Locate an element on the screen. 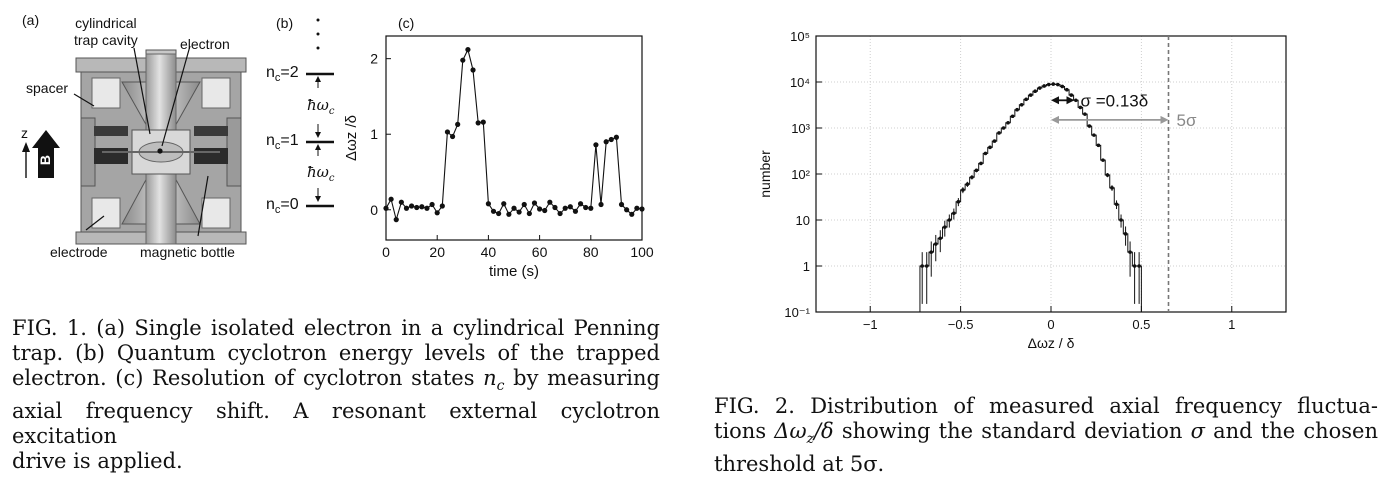 Image resolution: width=1384 pixels, height=477 pixels. z-axis-label: z is located at coordinates (24, 133).